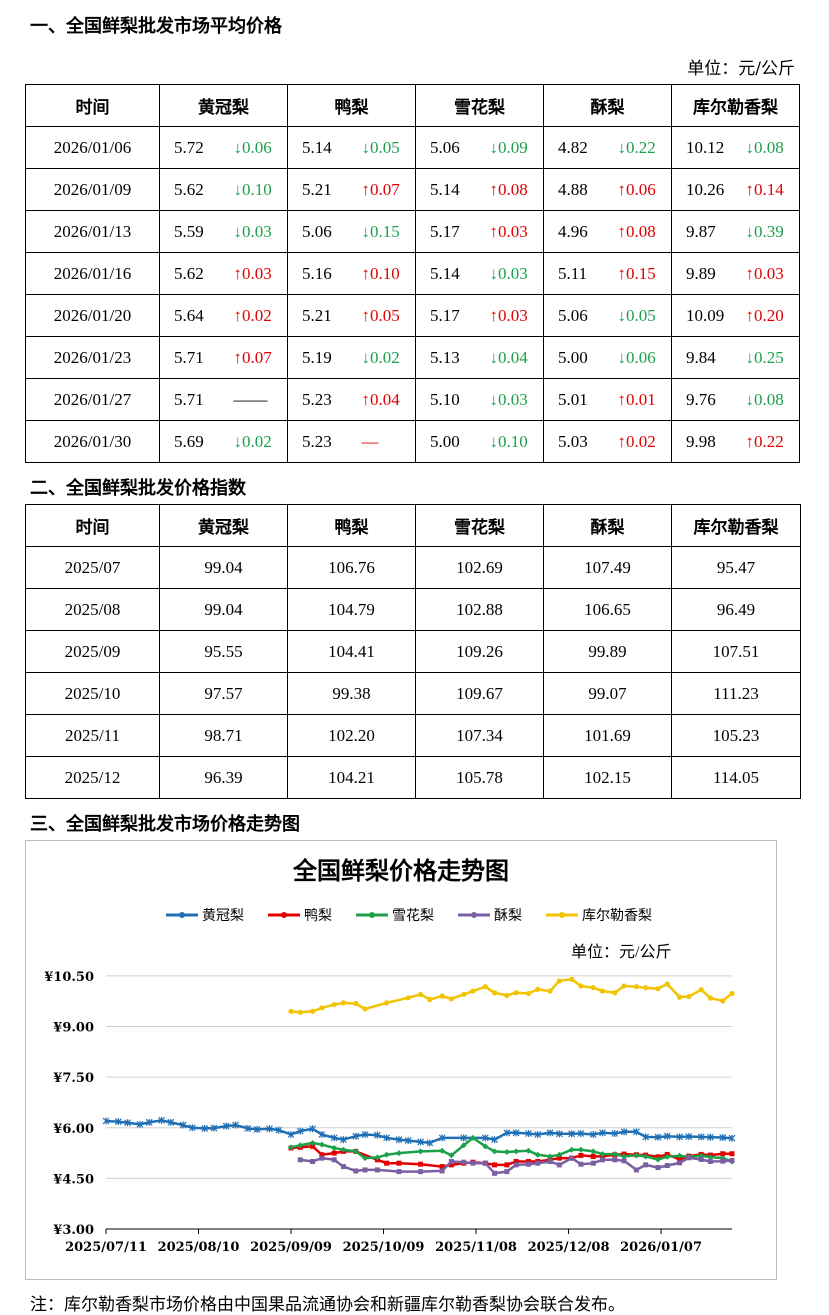 The width and height of the screenshot is (829, 1315). Describe the element at coordinates (510, 147) in the screenshot. I see `change-cell: ↓0.09` at that location.